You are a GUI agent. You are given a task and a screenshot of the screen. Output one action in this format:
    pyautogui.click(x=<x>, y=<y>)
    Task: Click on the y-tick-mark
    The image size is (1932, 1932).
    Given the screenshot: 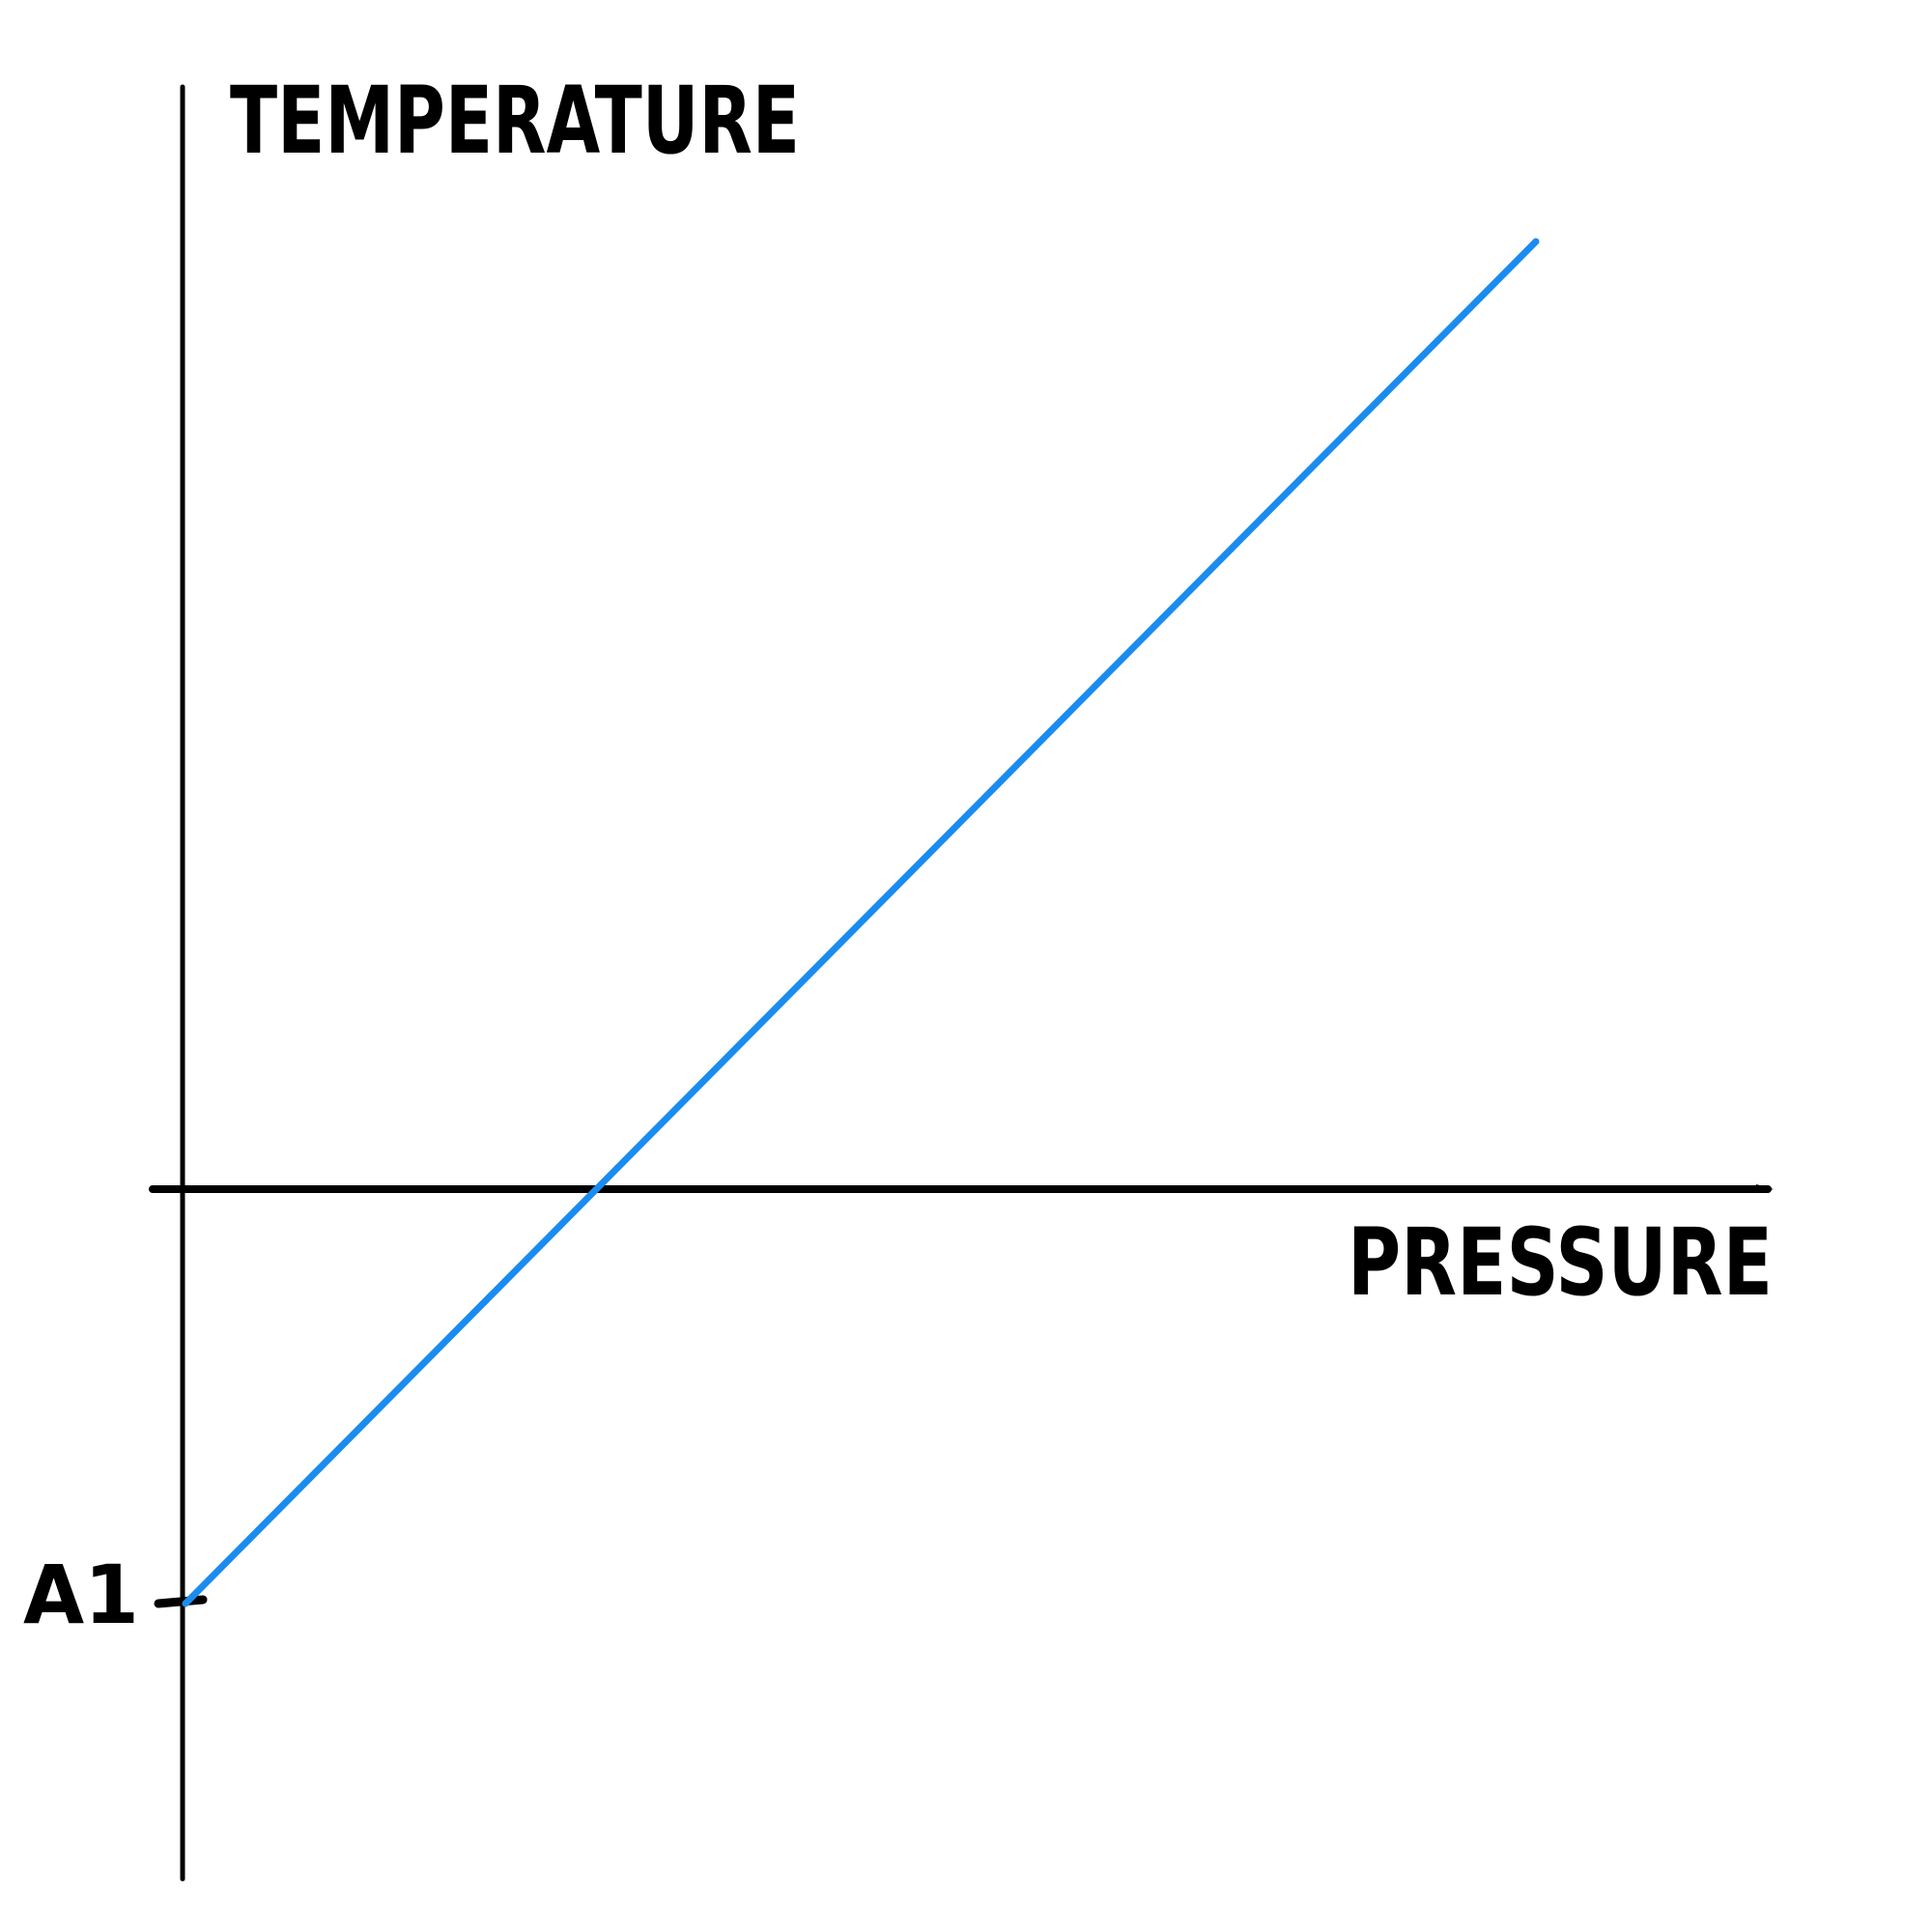 What is the action you would take?
    pyautogui.click(x=181, y=1601)
    